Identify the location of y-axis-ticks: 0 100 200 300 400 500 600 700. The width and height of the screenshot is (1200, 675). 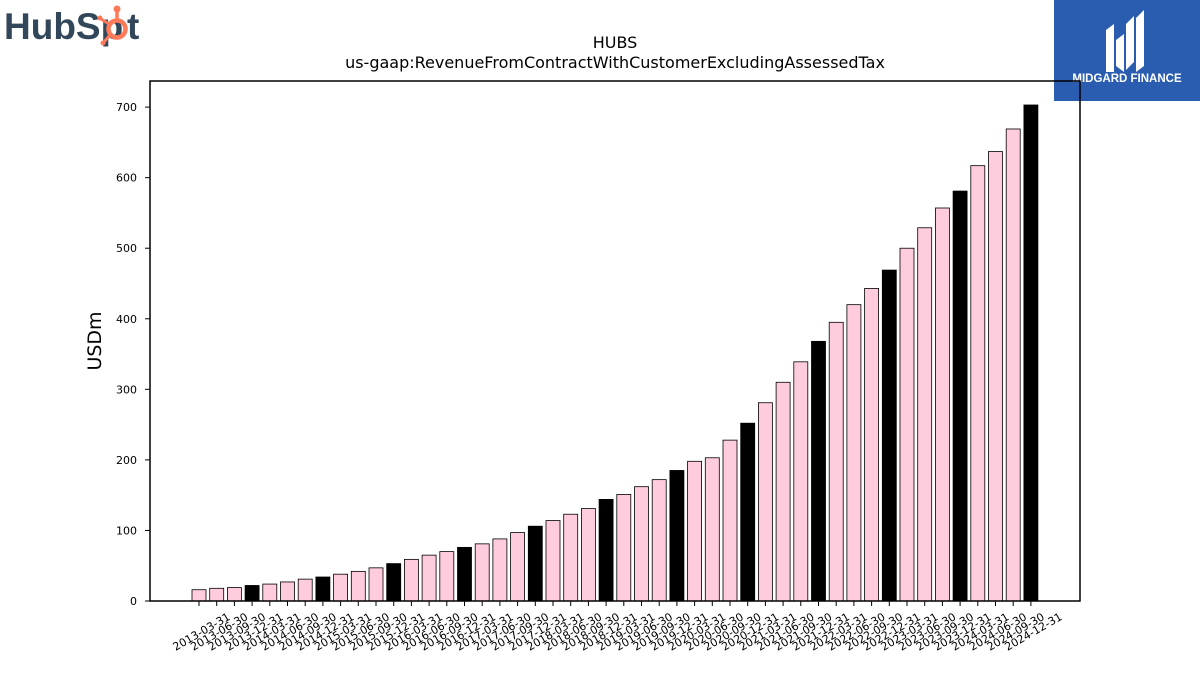
(133, 354).